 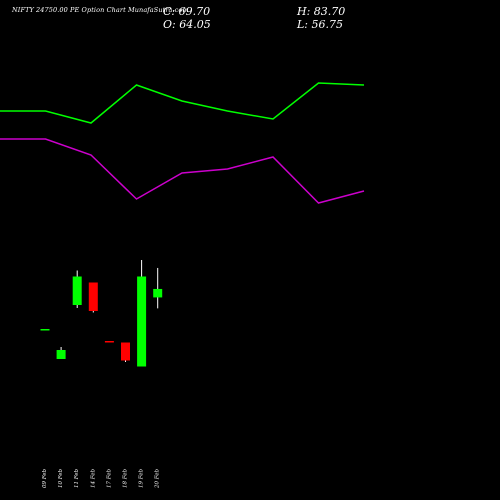 What do you see at coordinates (321, 11) in the screenshot?
I see `high-value: H: 83.70` at bounding box center [321, 11].